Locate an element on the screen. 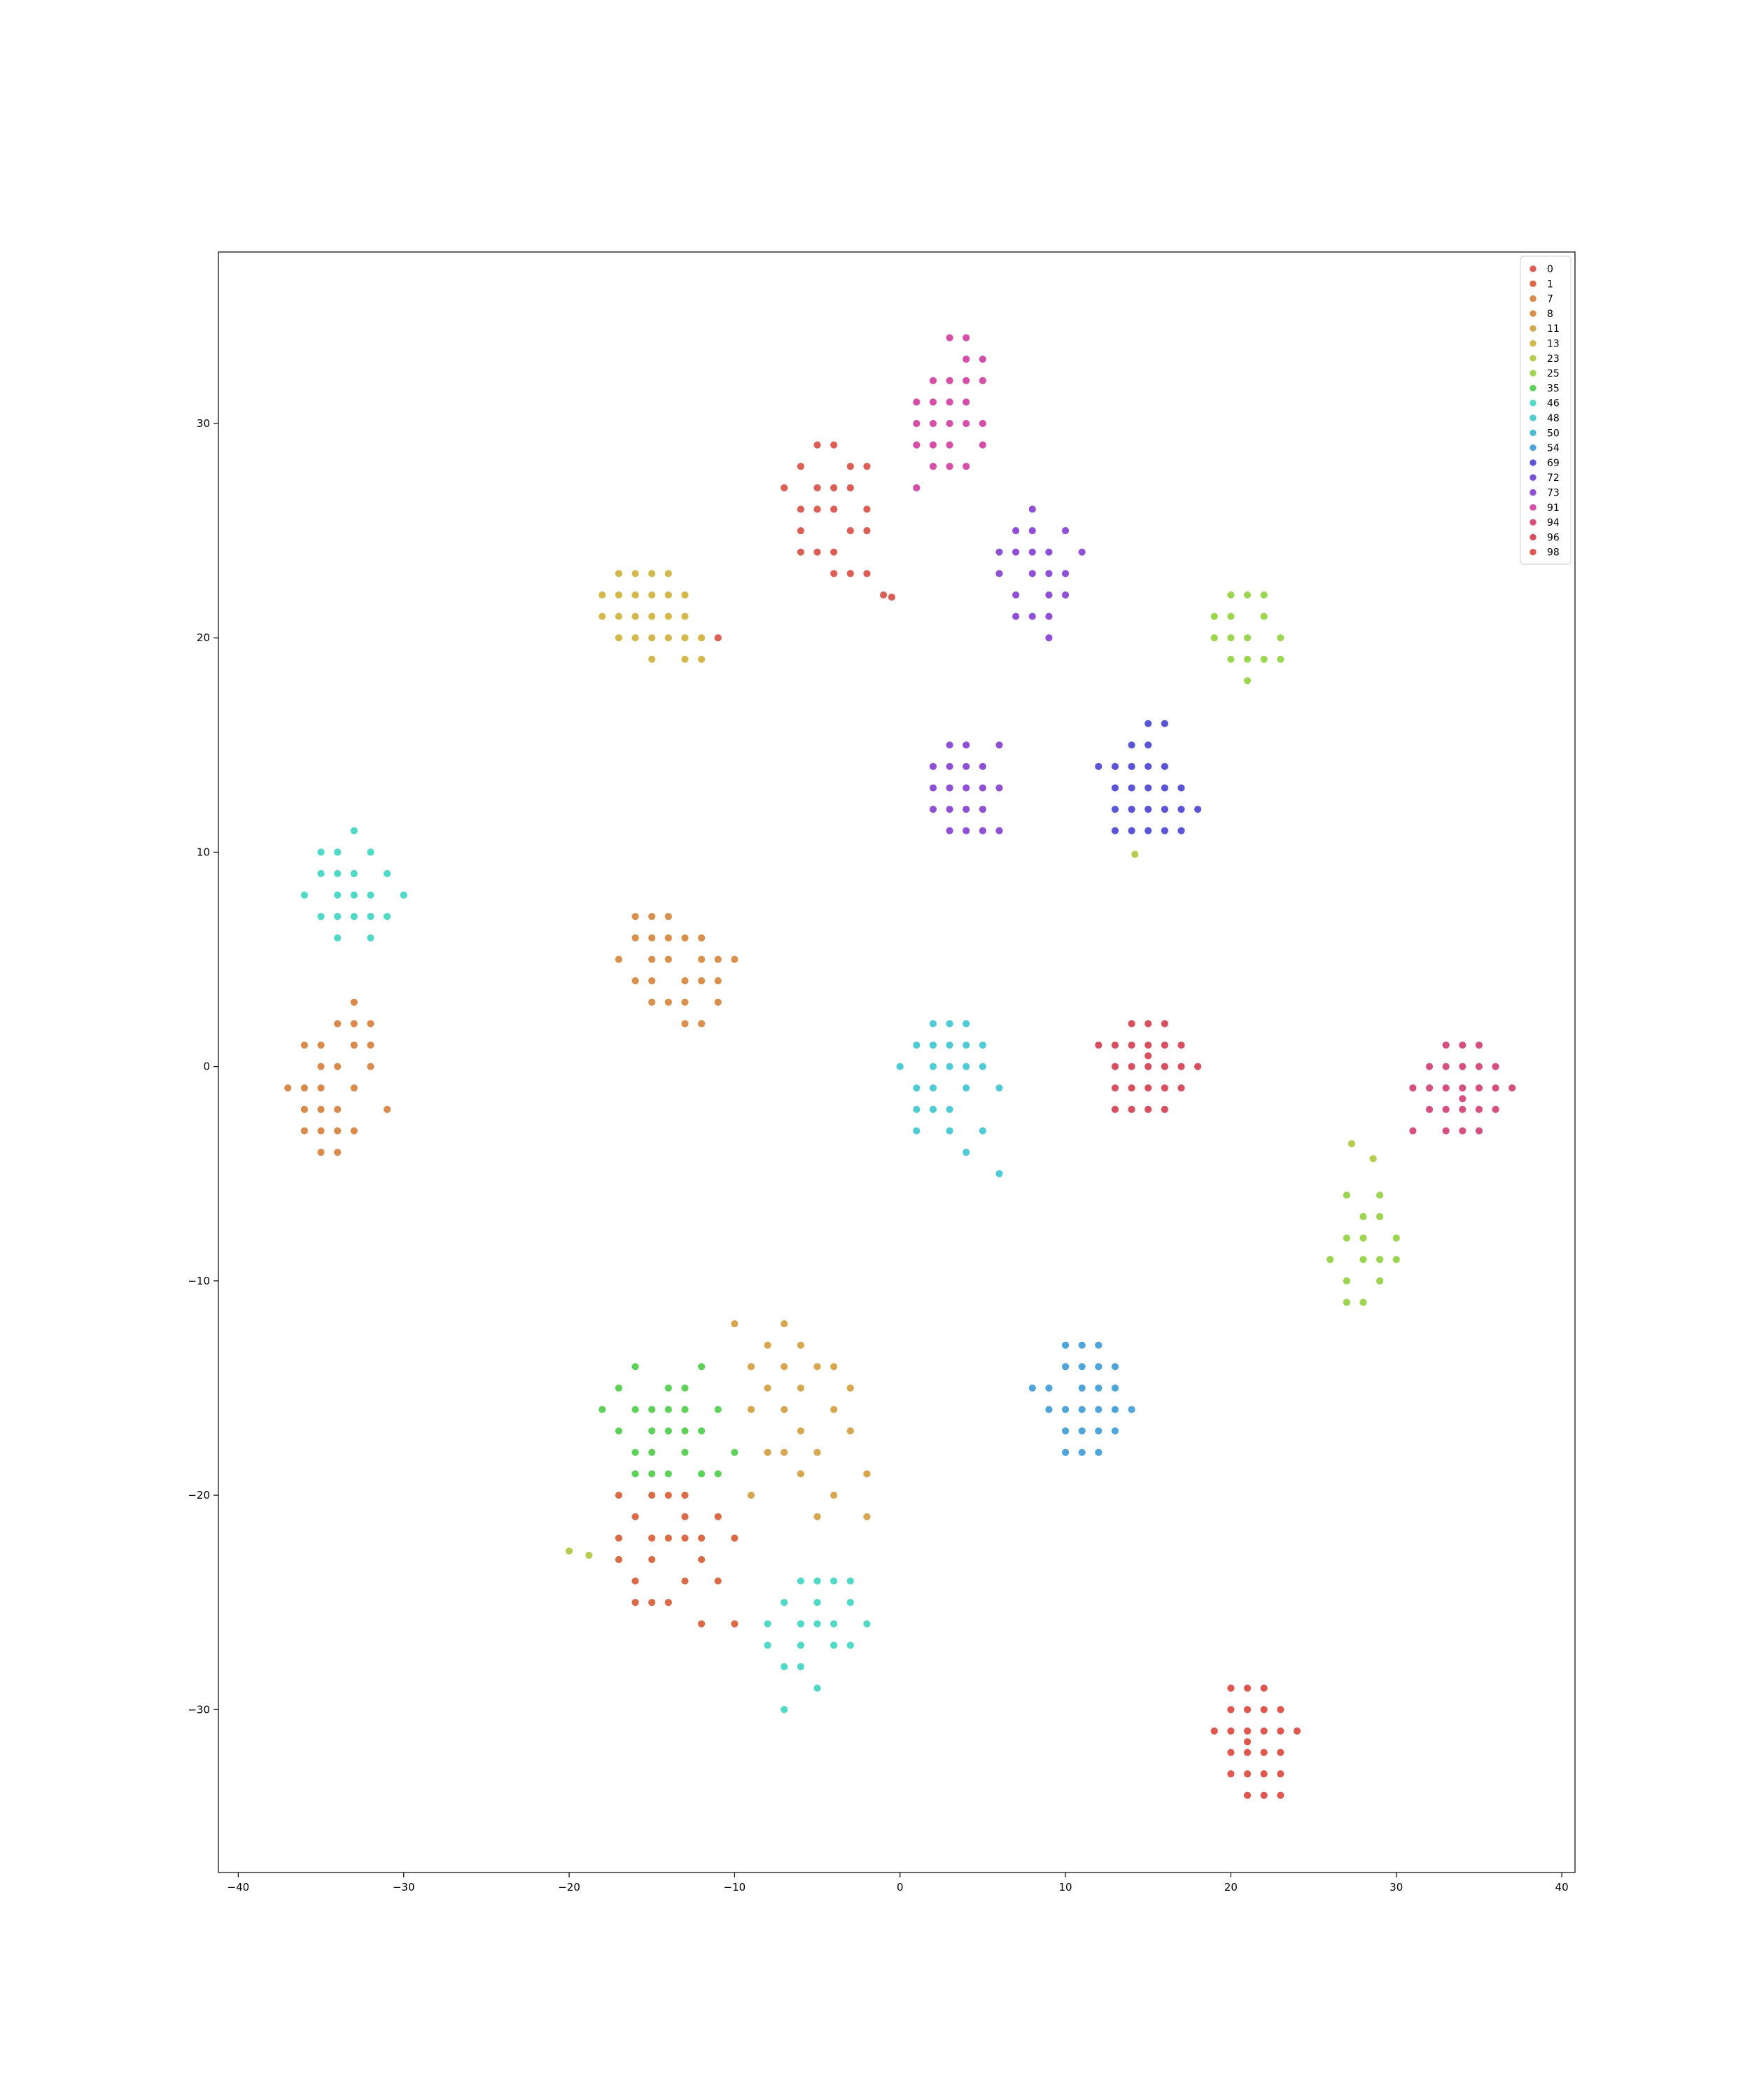 This screenshot has width=1750, height=2100. legend-label: 7 is located at coordinates (1550, 299).